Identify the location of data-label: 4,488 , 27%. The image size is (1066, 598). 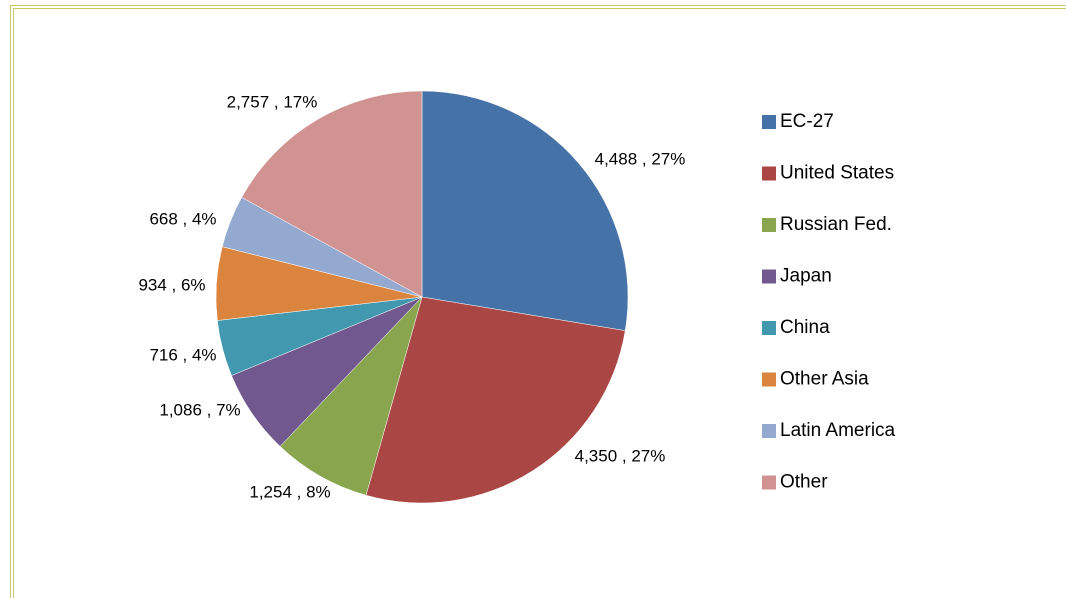
(640, 158).